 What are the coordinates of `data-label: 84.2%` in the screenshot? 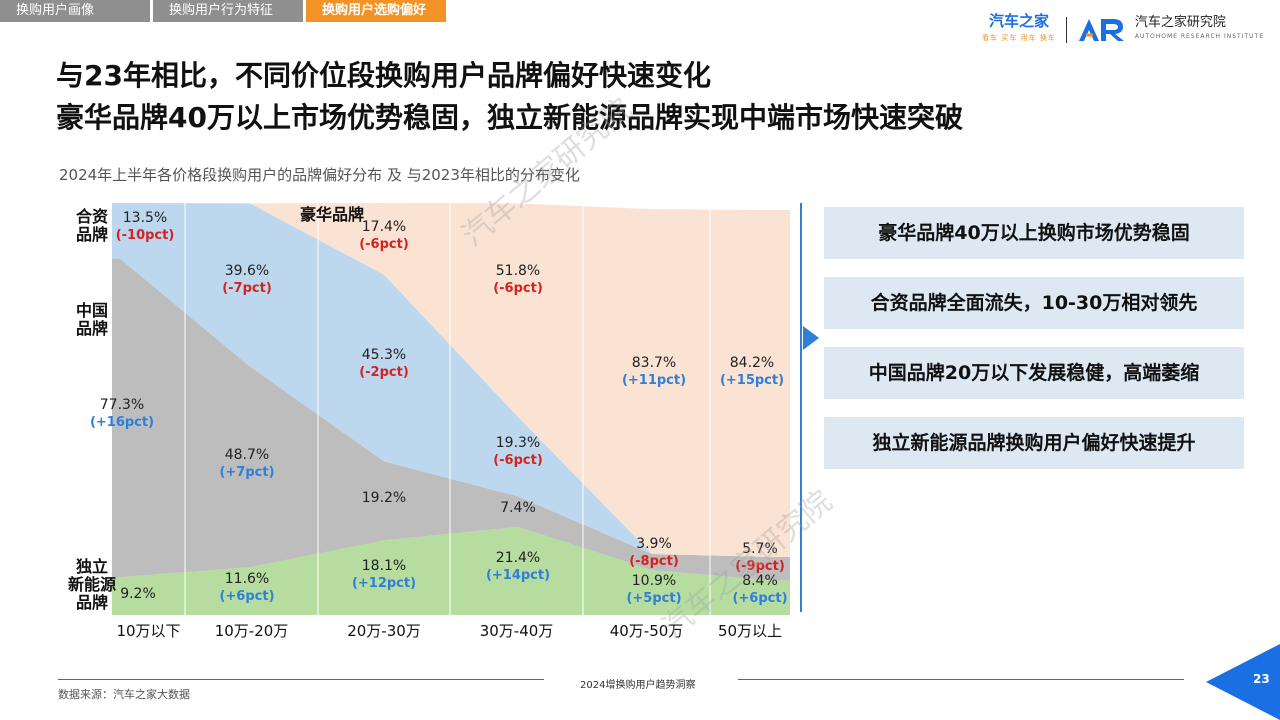 It's located at (752, 363).